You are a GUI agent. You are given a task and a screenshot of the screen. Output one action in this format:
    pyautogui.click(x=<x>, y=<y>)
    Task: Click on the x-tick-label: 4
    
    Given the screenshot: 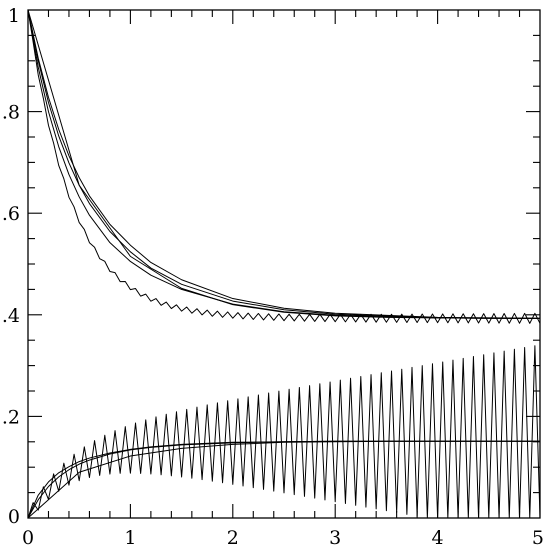 What is the action you would take?
    pyautogui.click(x=438, y=537)
    